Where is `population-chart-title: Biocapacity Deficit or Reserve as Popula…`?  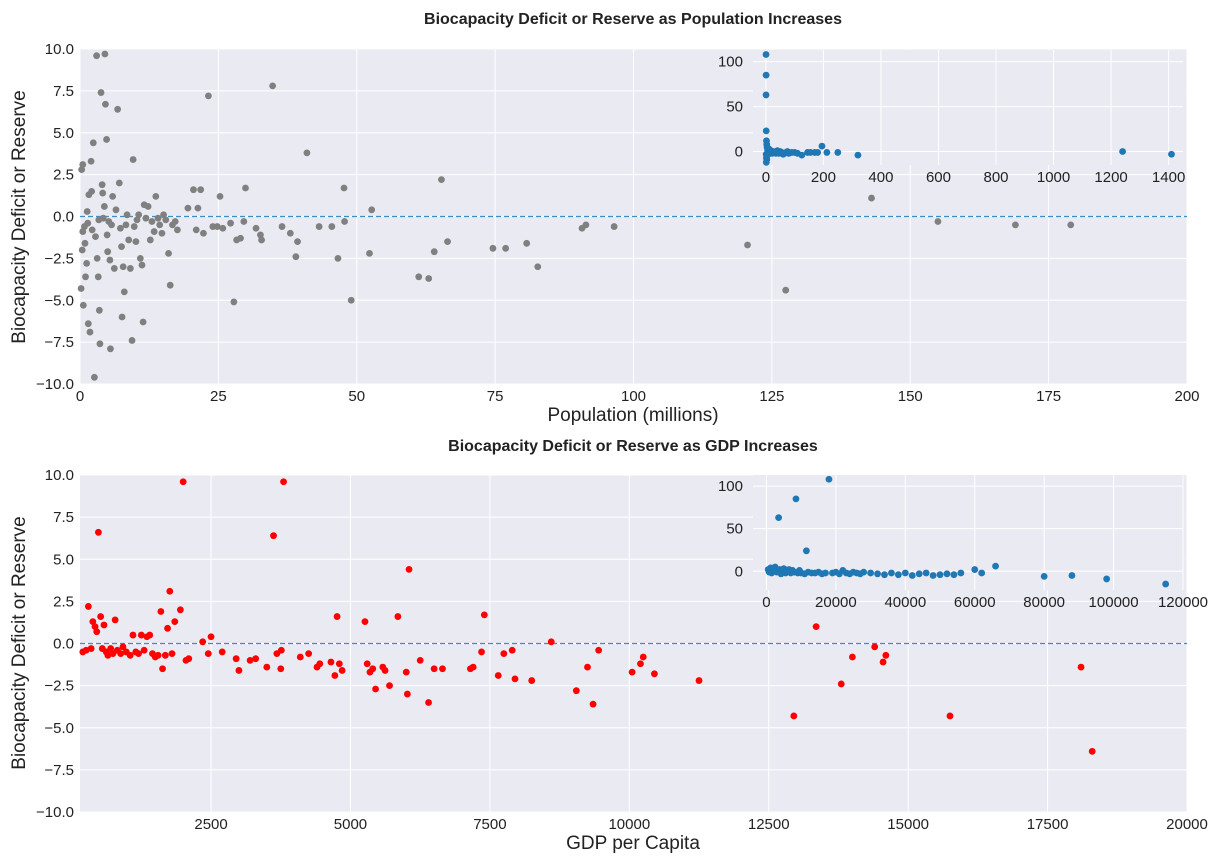
population-chart-title: Biocapacity Deficit or Reserve as Popula… is located at coordinates (633, 19).